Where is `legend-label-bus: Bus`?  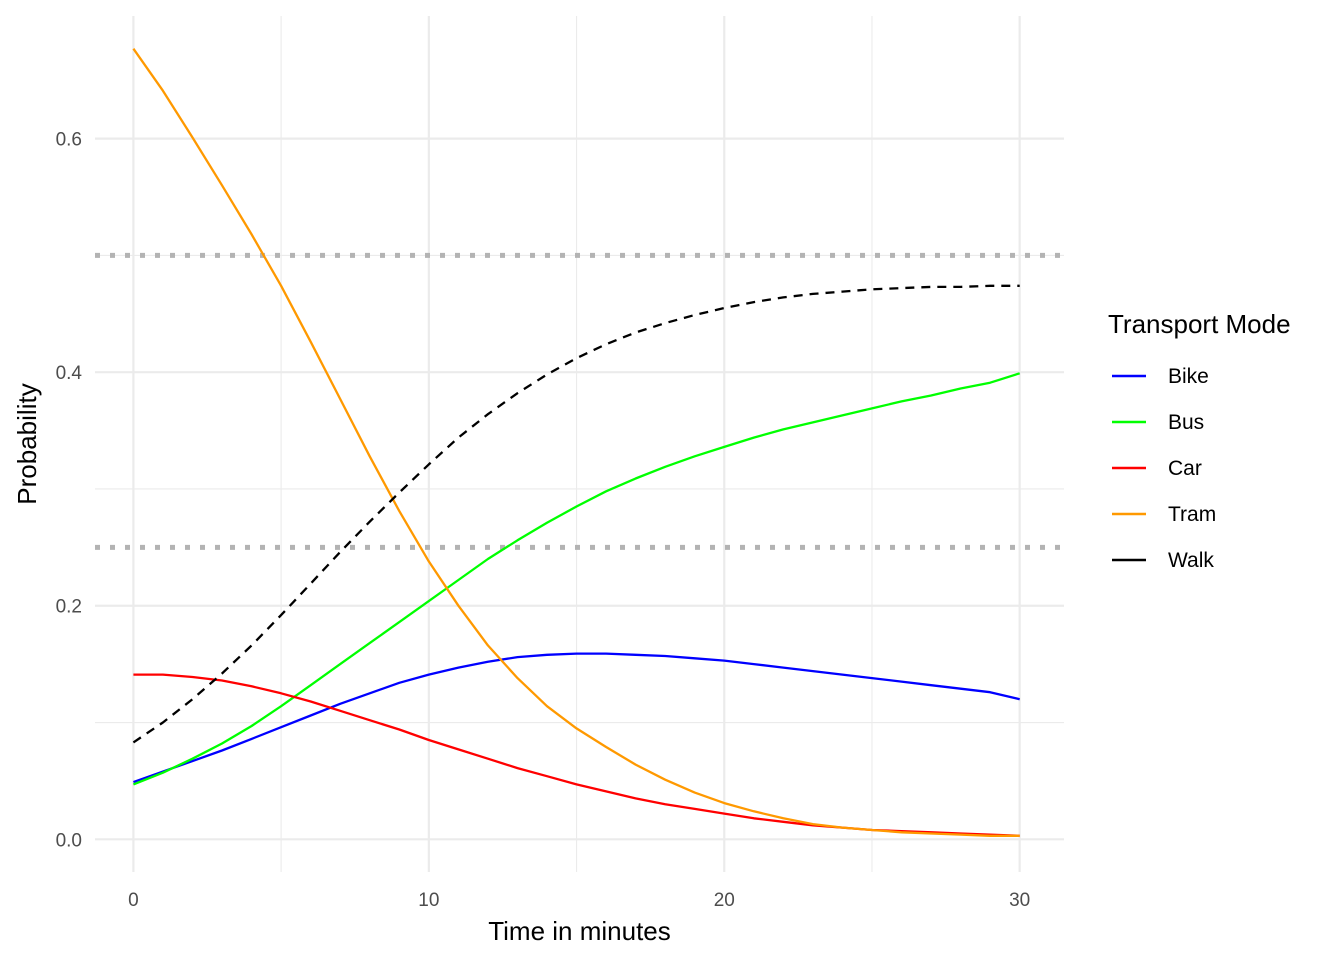
legend-label-bus: Bus is located at coordinates (1186, 422).